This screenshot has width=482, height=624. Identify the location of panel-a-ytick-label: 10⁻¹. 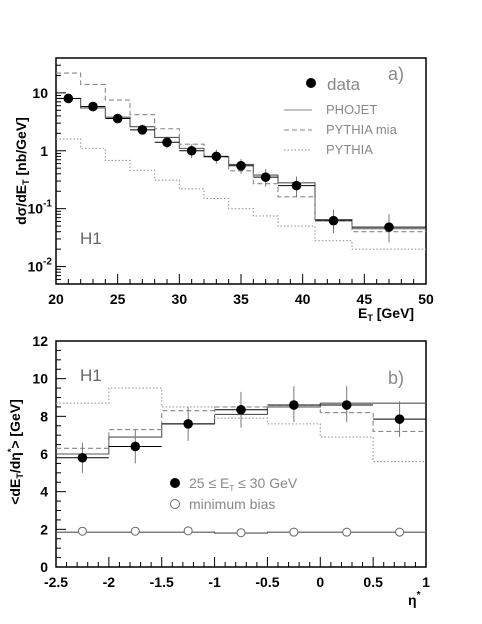
(40, 208).